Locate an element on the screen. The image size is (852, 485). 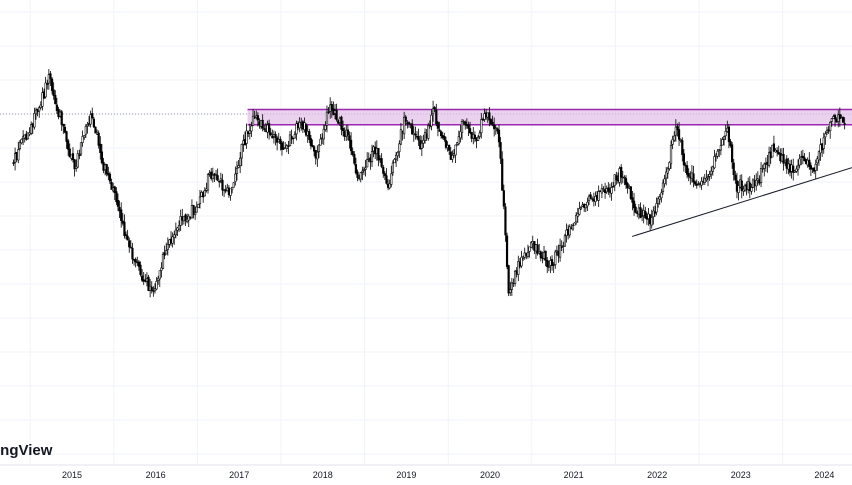
support-trendline-line is located at coordinates (741, 202).